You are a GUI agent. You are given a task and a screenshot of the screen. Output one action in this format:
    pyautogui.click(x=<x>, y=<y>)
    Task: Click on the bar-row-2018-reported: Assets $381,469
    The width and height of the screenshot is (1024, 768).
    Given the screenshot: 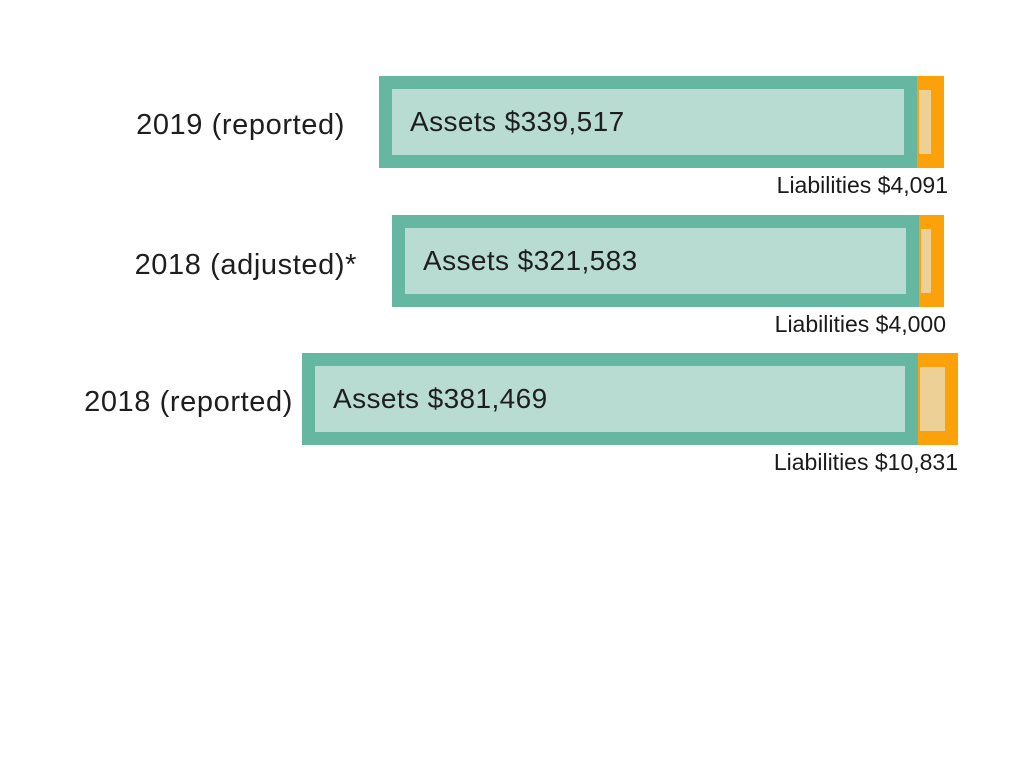 What is the action you would take?
    pyautogui.click(x=630, y=399)
    